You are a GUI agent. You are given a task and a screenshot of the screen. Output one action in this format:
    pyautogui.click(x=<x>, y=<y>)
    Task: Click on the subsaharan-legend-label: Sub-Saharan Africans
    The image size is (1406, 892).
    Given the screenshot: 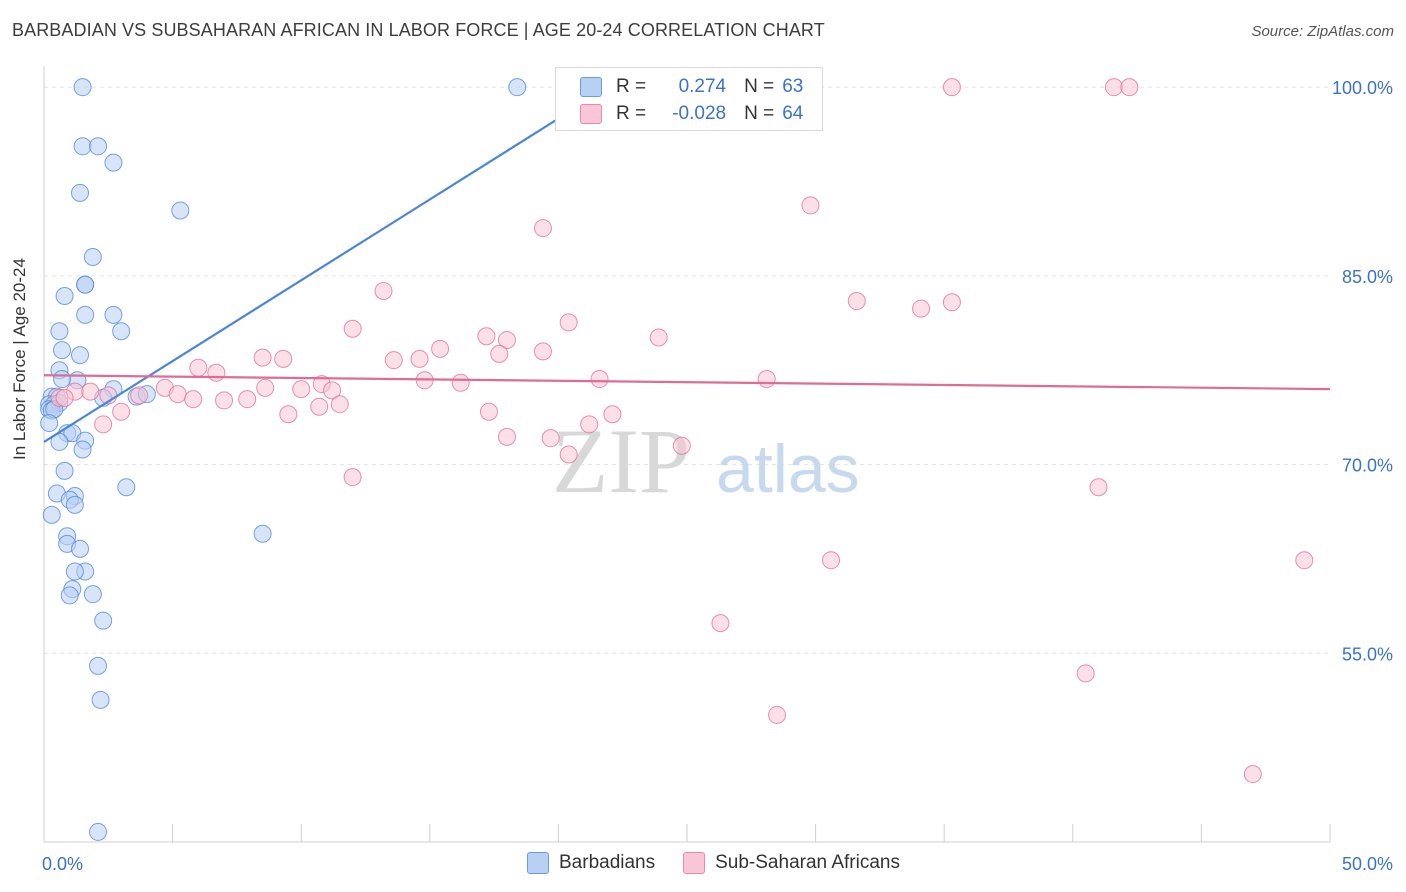 What is the action you would take?
    pyautogui.click(x=807, y=862)
    